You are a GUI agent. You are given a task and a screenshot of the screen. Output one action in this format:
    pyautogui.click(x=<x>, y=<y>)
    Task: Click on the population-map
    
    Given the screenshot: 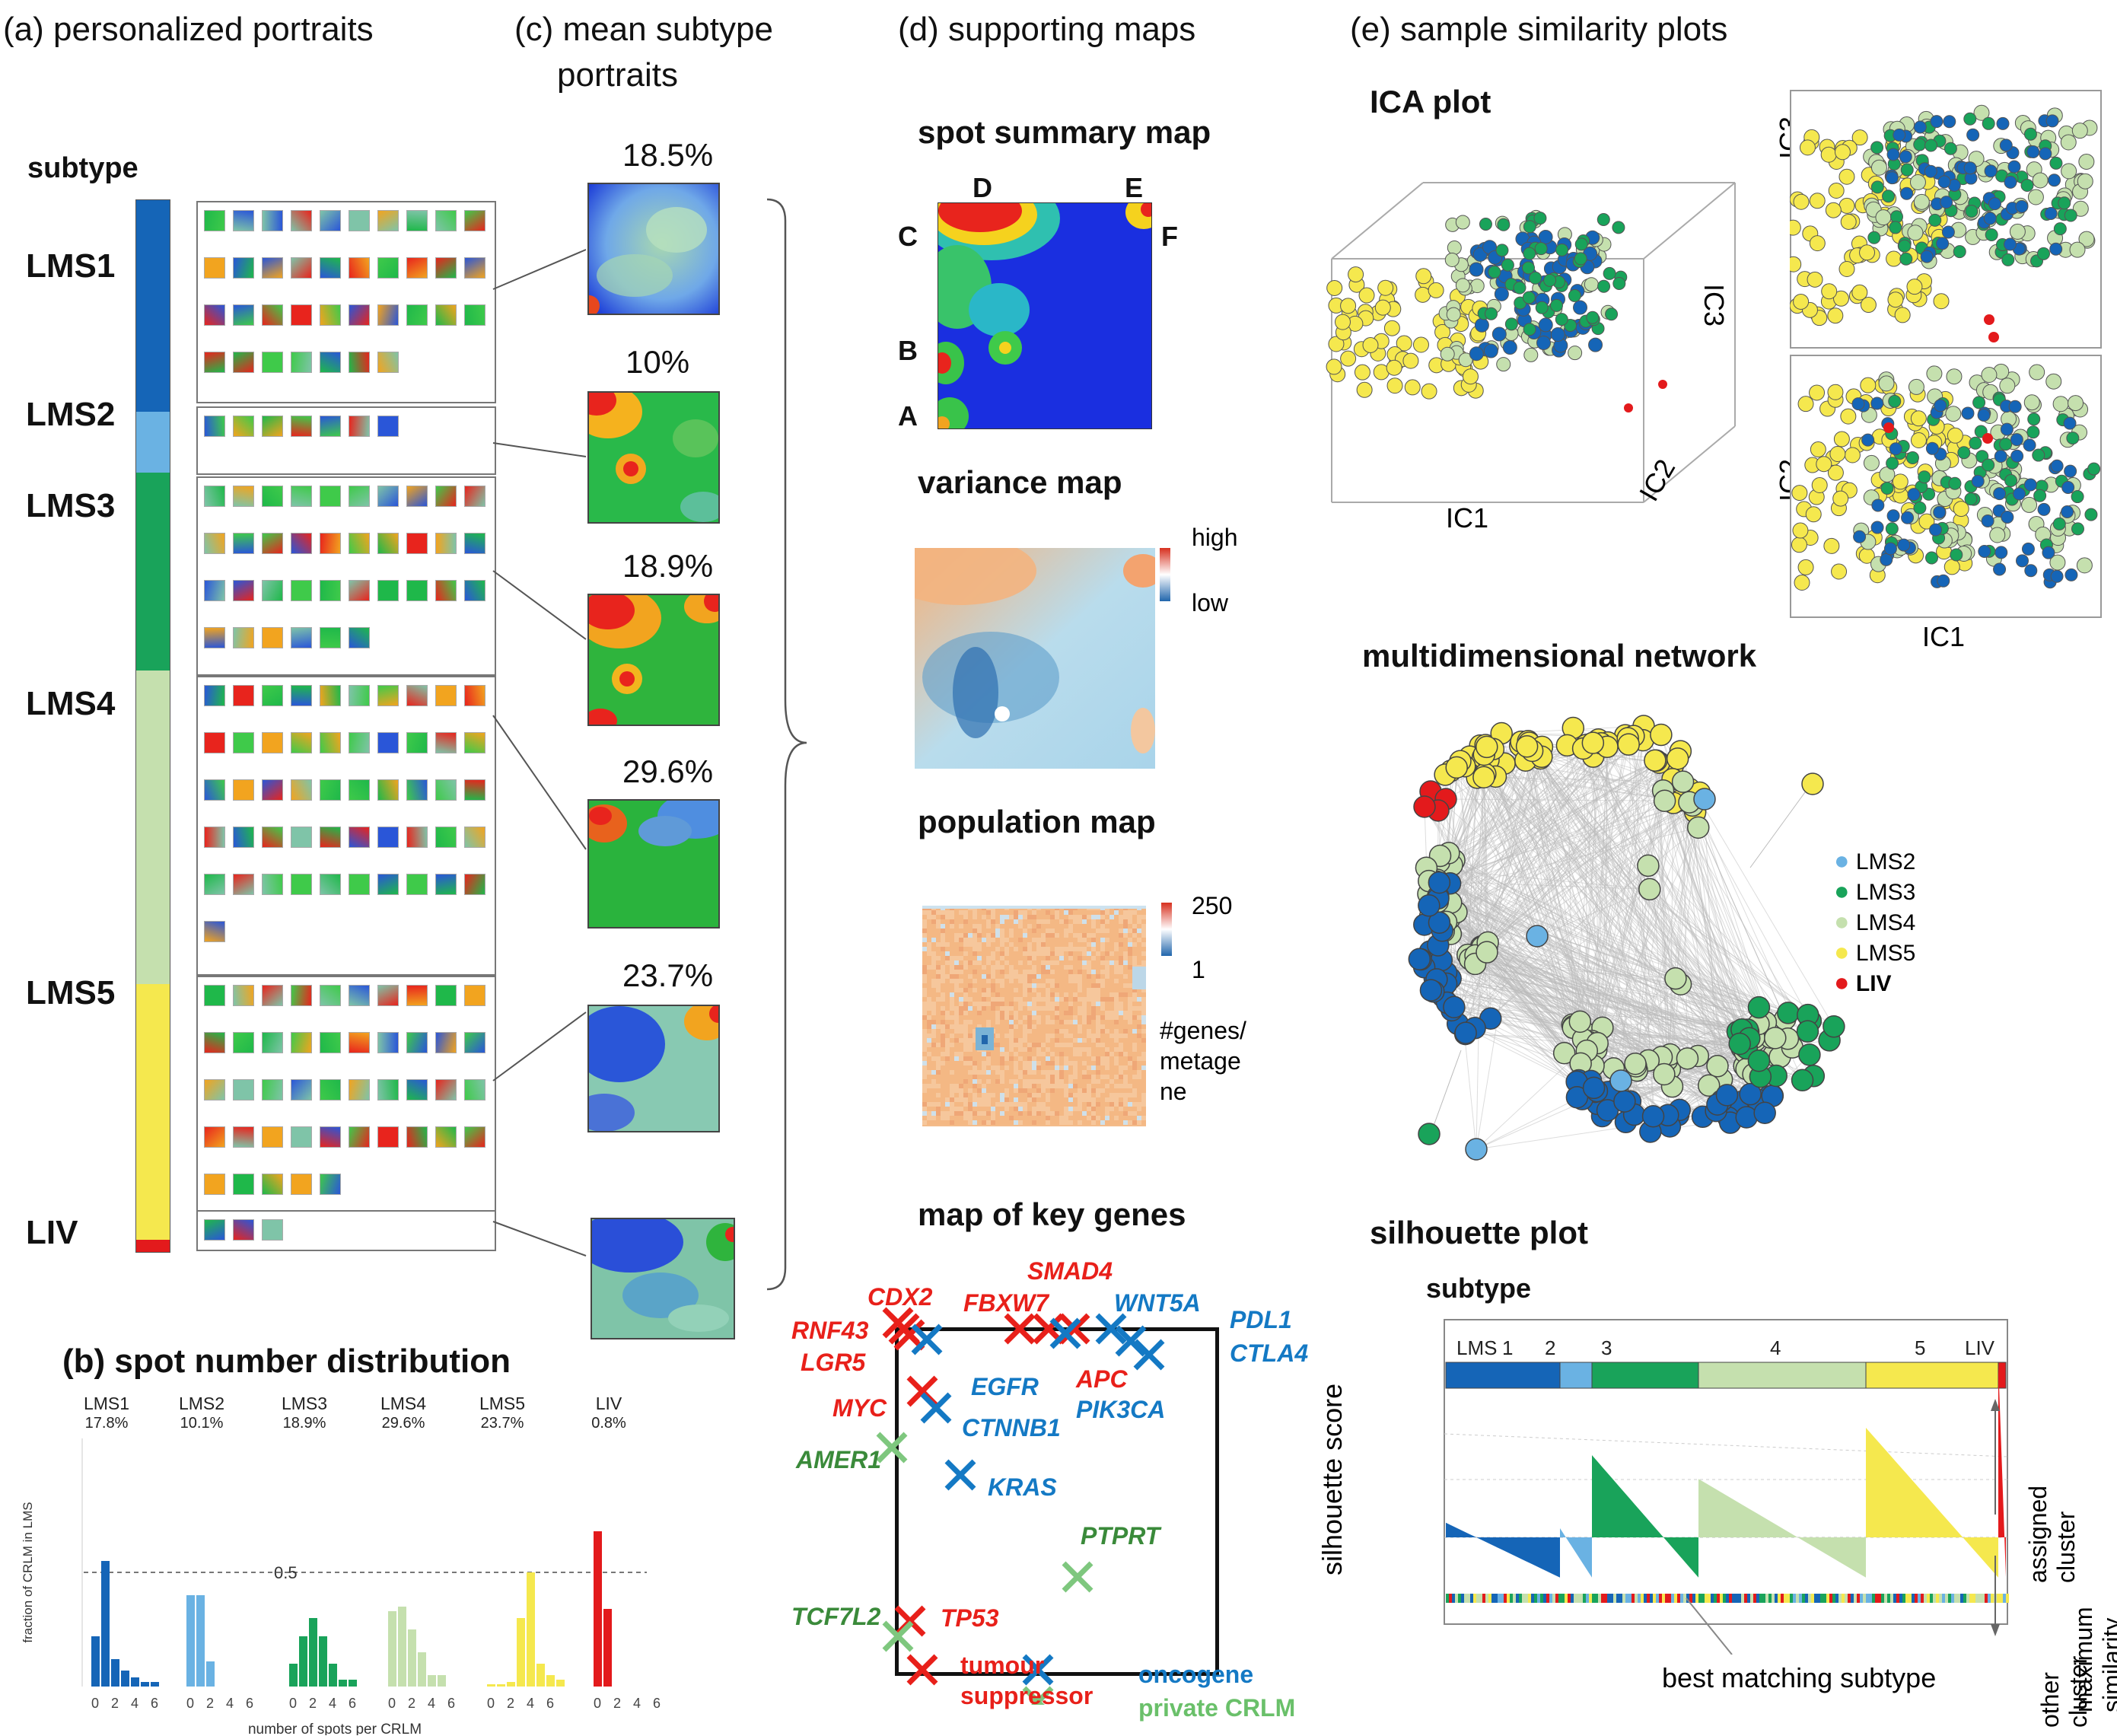 What is the action you would take?
    pyautogui.click(x=1034, y=1016)
    